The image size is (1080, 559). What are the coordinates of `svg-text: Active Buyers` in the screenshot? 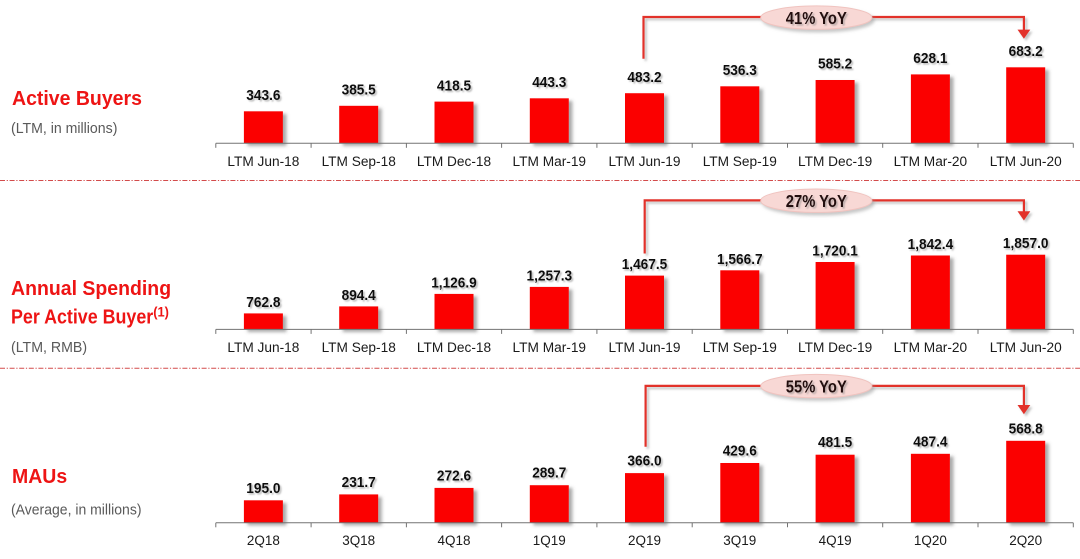 It's located at (77, 98).